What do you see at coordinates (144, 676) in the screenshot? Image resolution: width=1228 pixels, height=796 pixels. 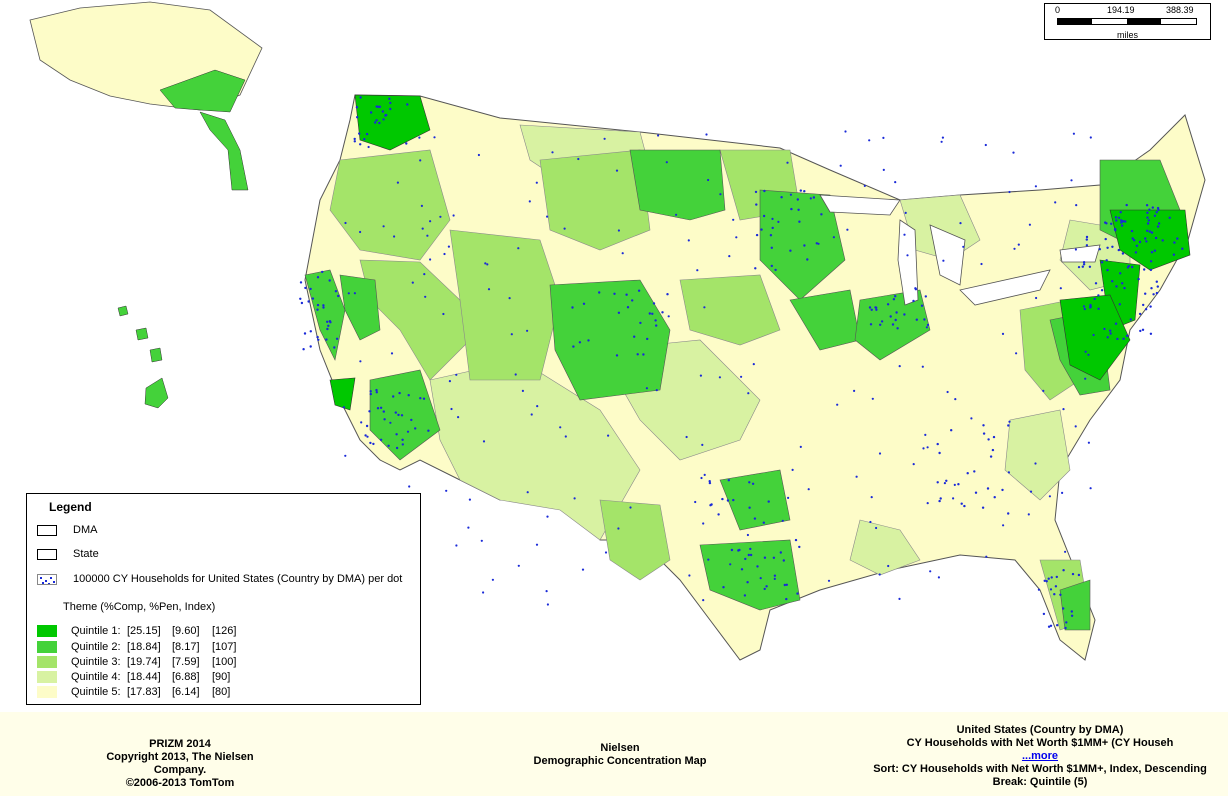 I see `quintile-comp: [18.44]` at bounding box center [144, 676].